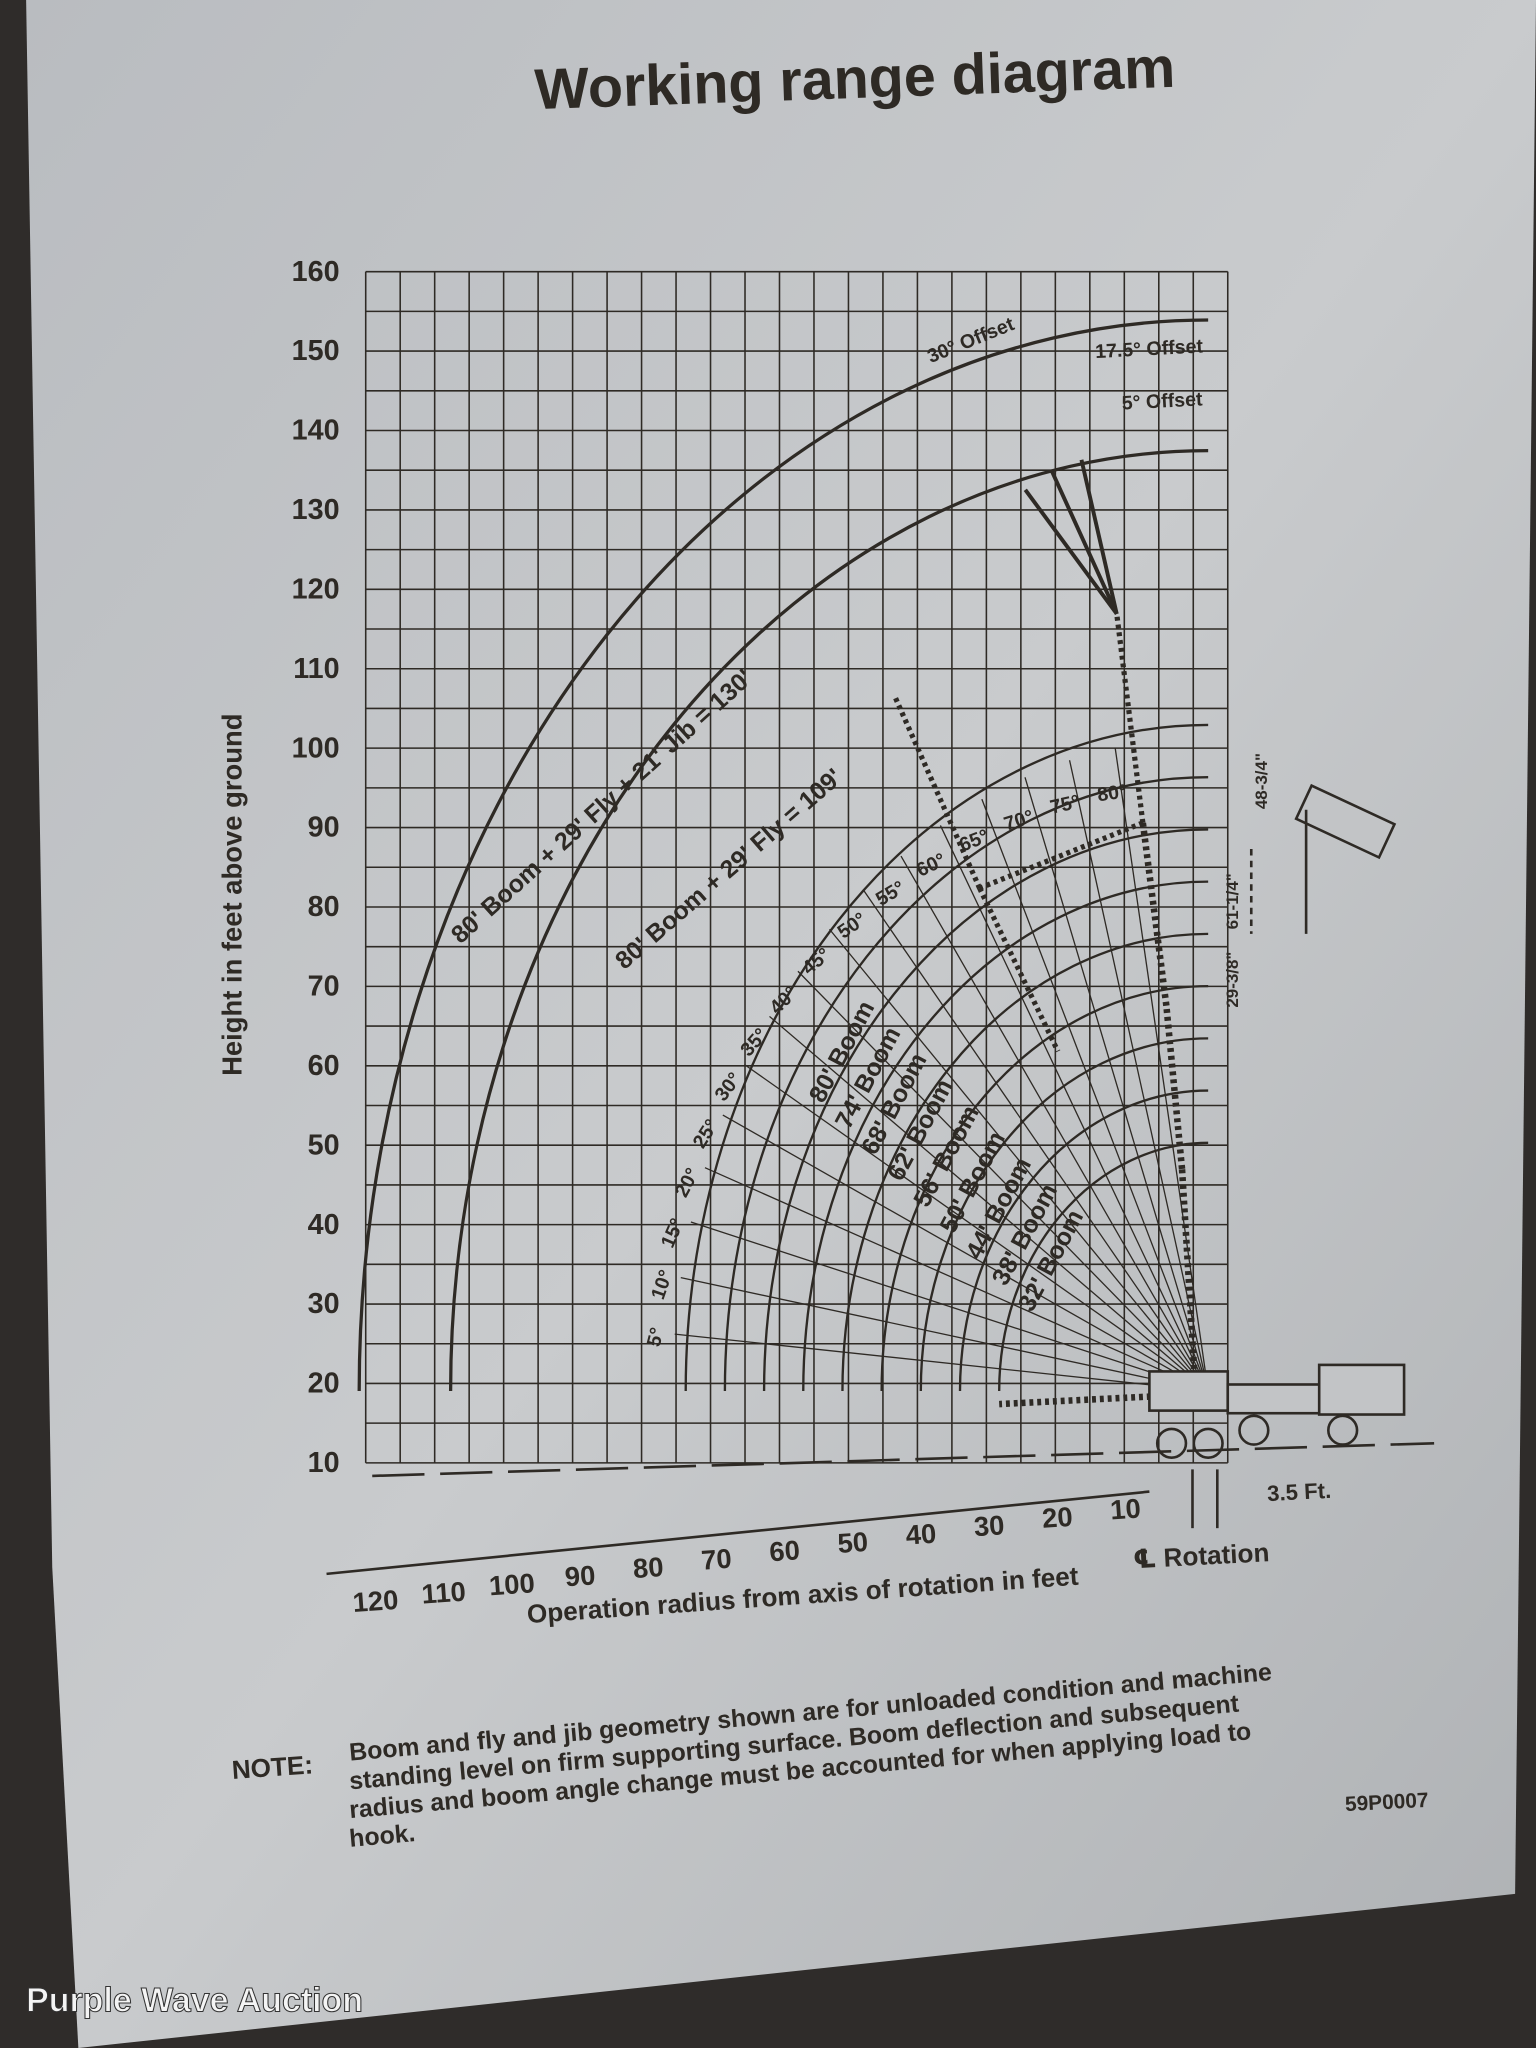  What do you see at coordinates (1201, 1555) in the screenshot?
I see `rotation-label: ℄ Rotation` at bounding box center [1201, 1555].